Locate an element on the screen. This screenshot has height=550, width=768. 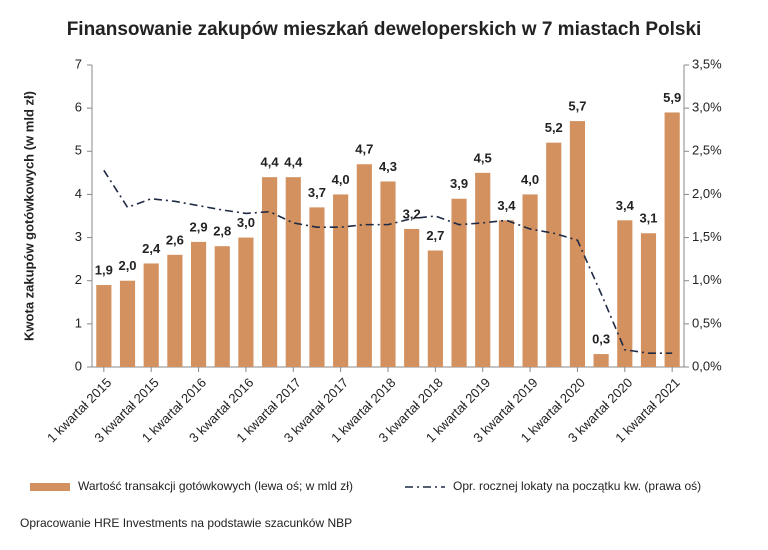
y2-tick-label: 2,0% is located at coordinates (707, 193).